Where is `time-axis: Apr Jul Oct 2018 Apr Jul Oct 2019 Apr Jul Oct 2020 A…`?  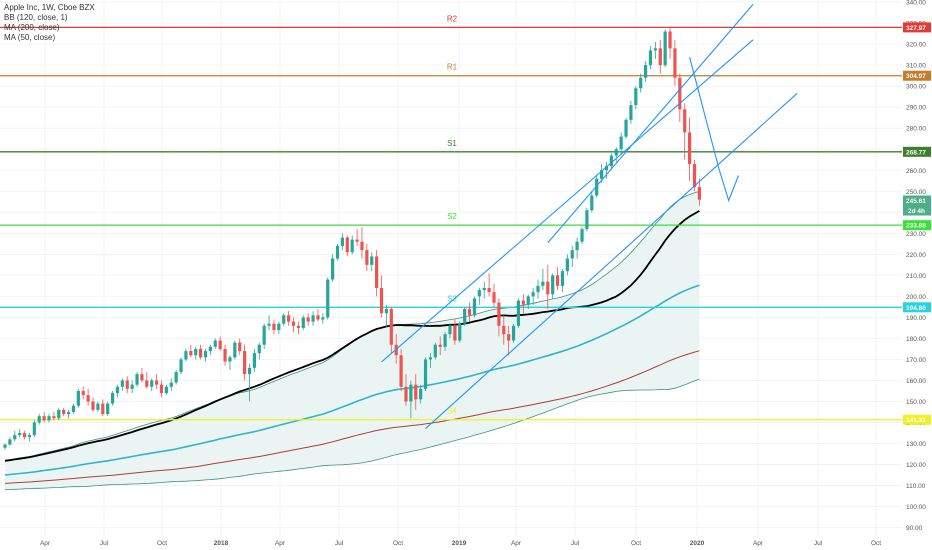
time-axis: Apr Jul Oct 2018 Apr Jul Oct 2019 Apr Jul Oct 2020 A… is located at coordinates (460, 543).